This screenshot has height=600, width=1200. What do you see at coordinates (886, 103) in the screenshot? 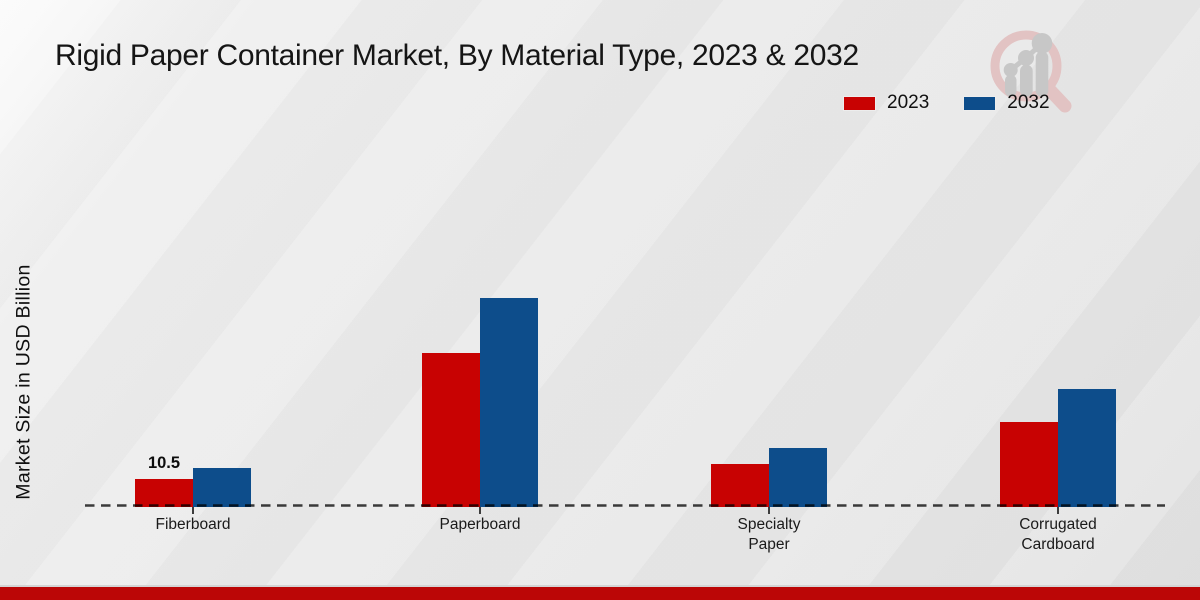
I see `legend-item-2023: 2023` at bounding box center [886, 103].